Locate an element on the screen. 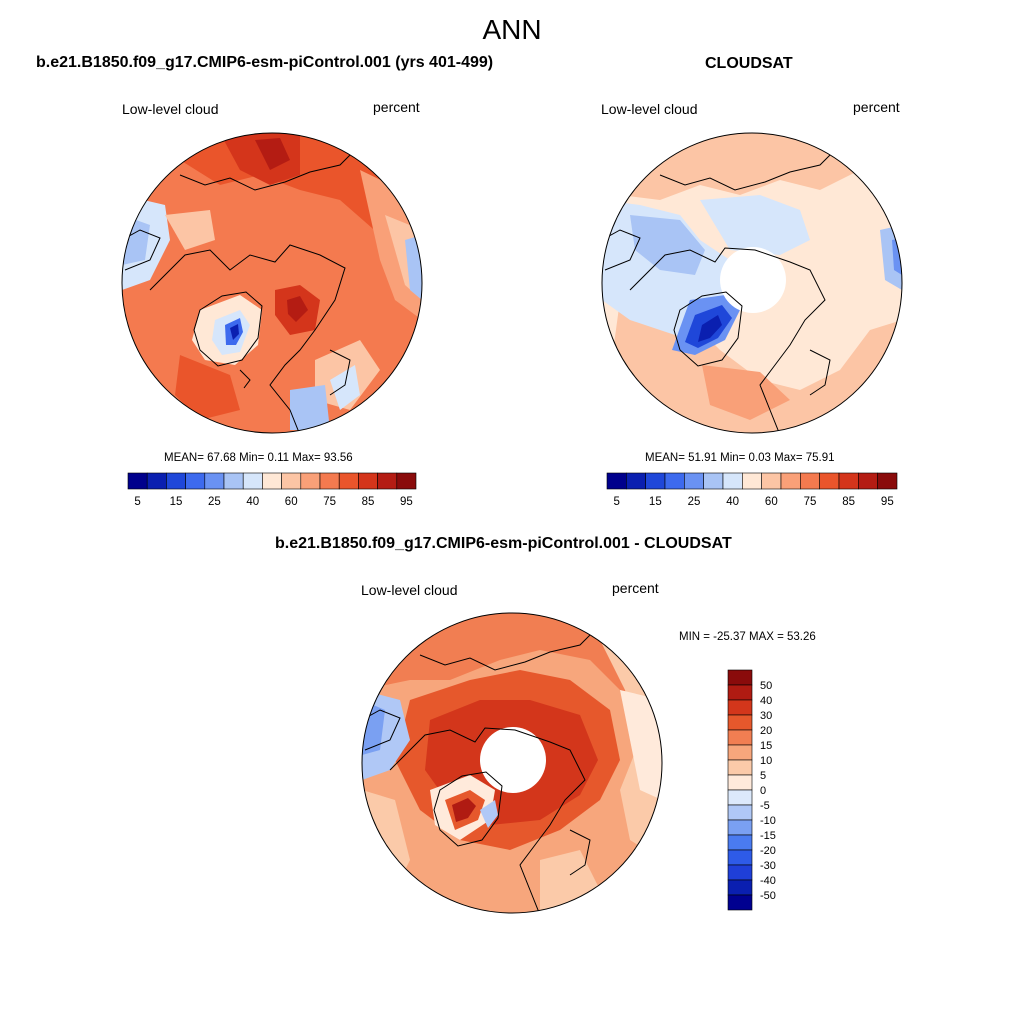 This screenshot has height=1024, width=1024. colorbar-tick-label: 30 is located at coordinates (766, 716).